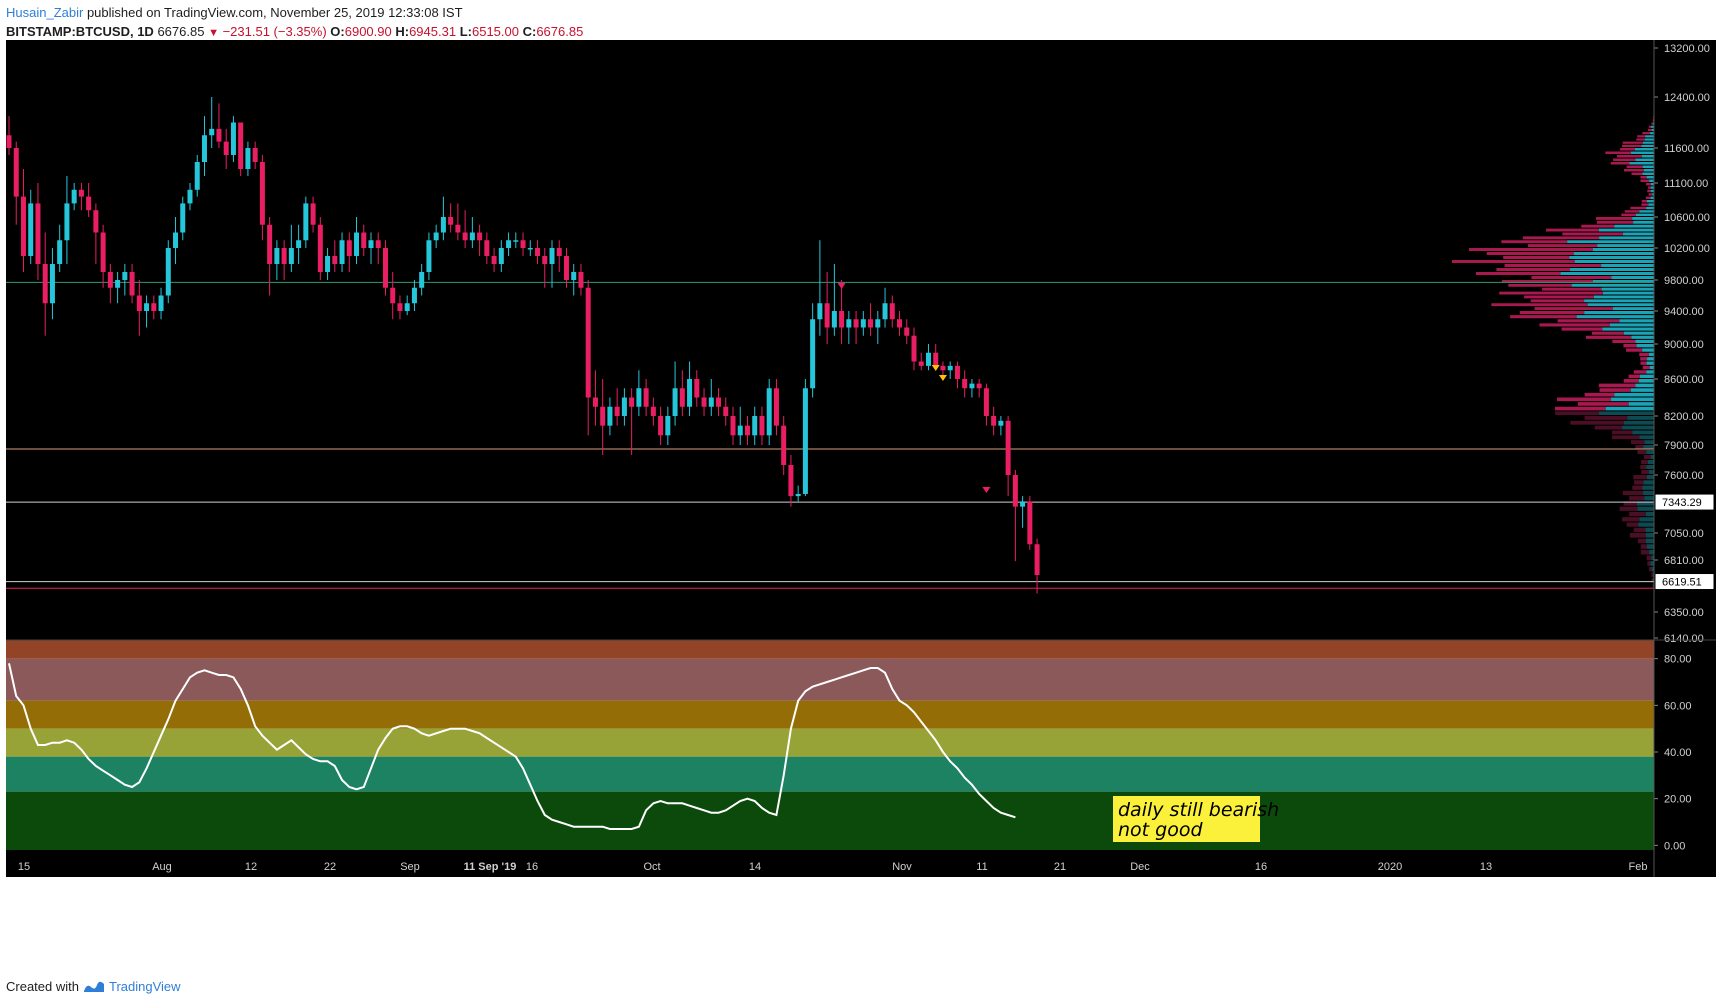 This screenshot has width=1722, height=1002. Describe the element at coordinates (1685, 745) in the screenshot. I see `oscillator-axis-bg` at that location.